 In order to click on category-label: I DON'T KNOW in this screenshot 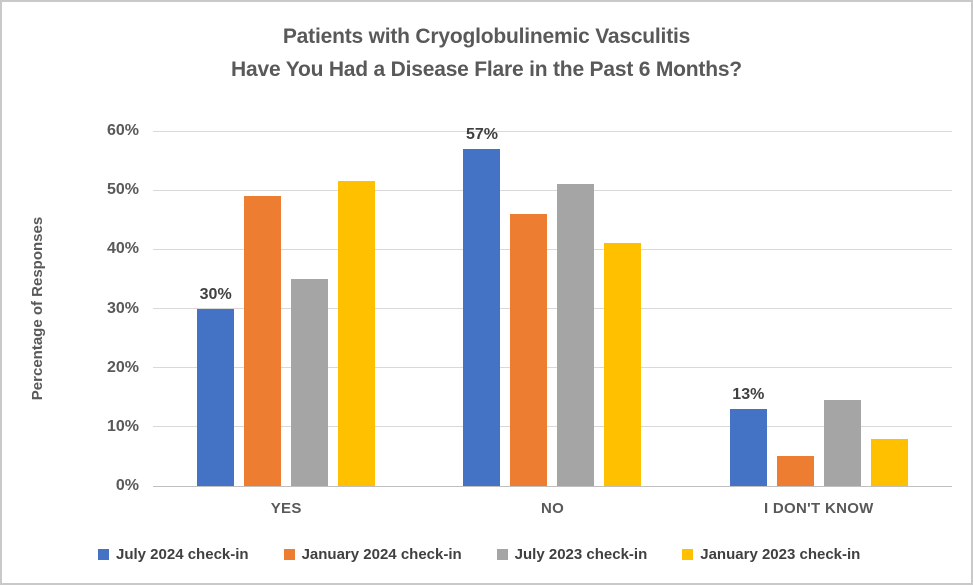, I will do `click(818, 508)`.